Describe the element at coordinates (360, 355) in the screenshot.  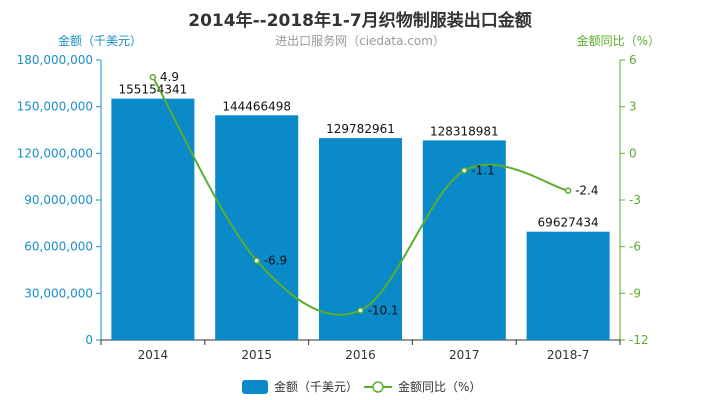
I see `x-axis-tick-label: 2016` at that location.